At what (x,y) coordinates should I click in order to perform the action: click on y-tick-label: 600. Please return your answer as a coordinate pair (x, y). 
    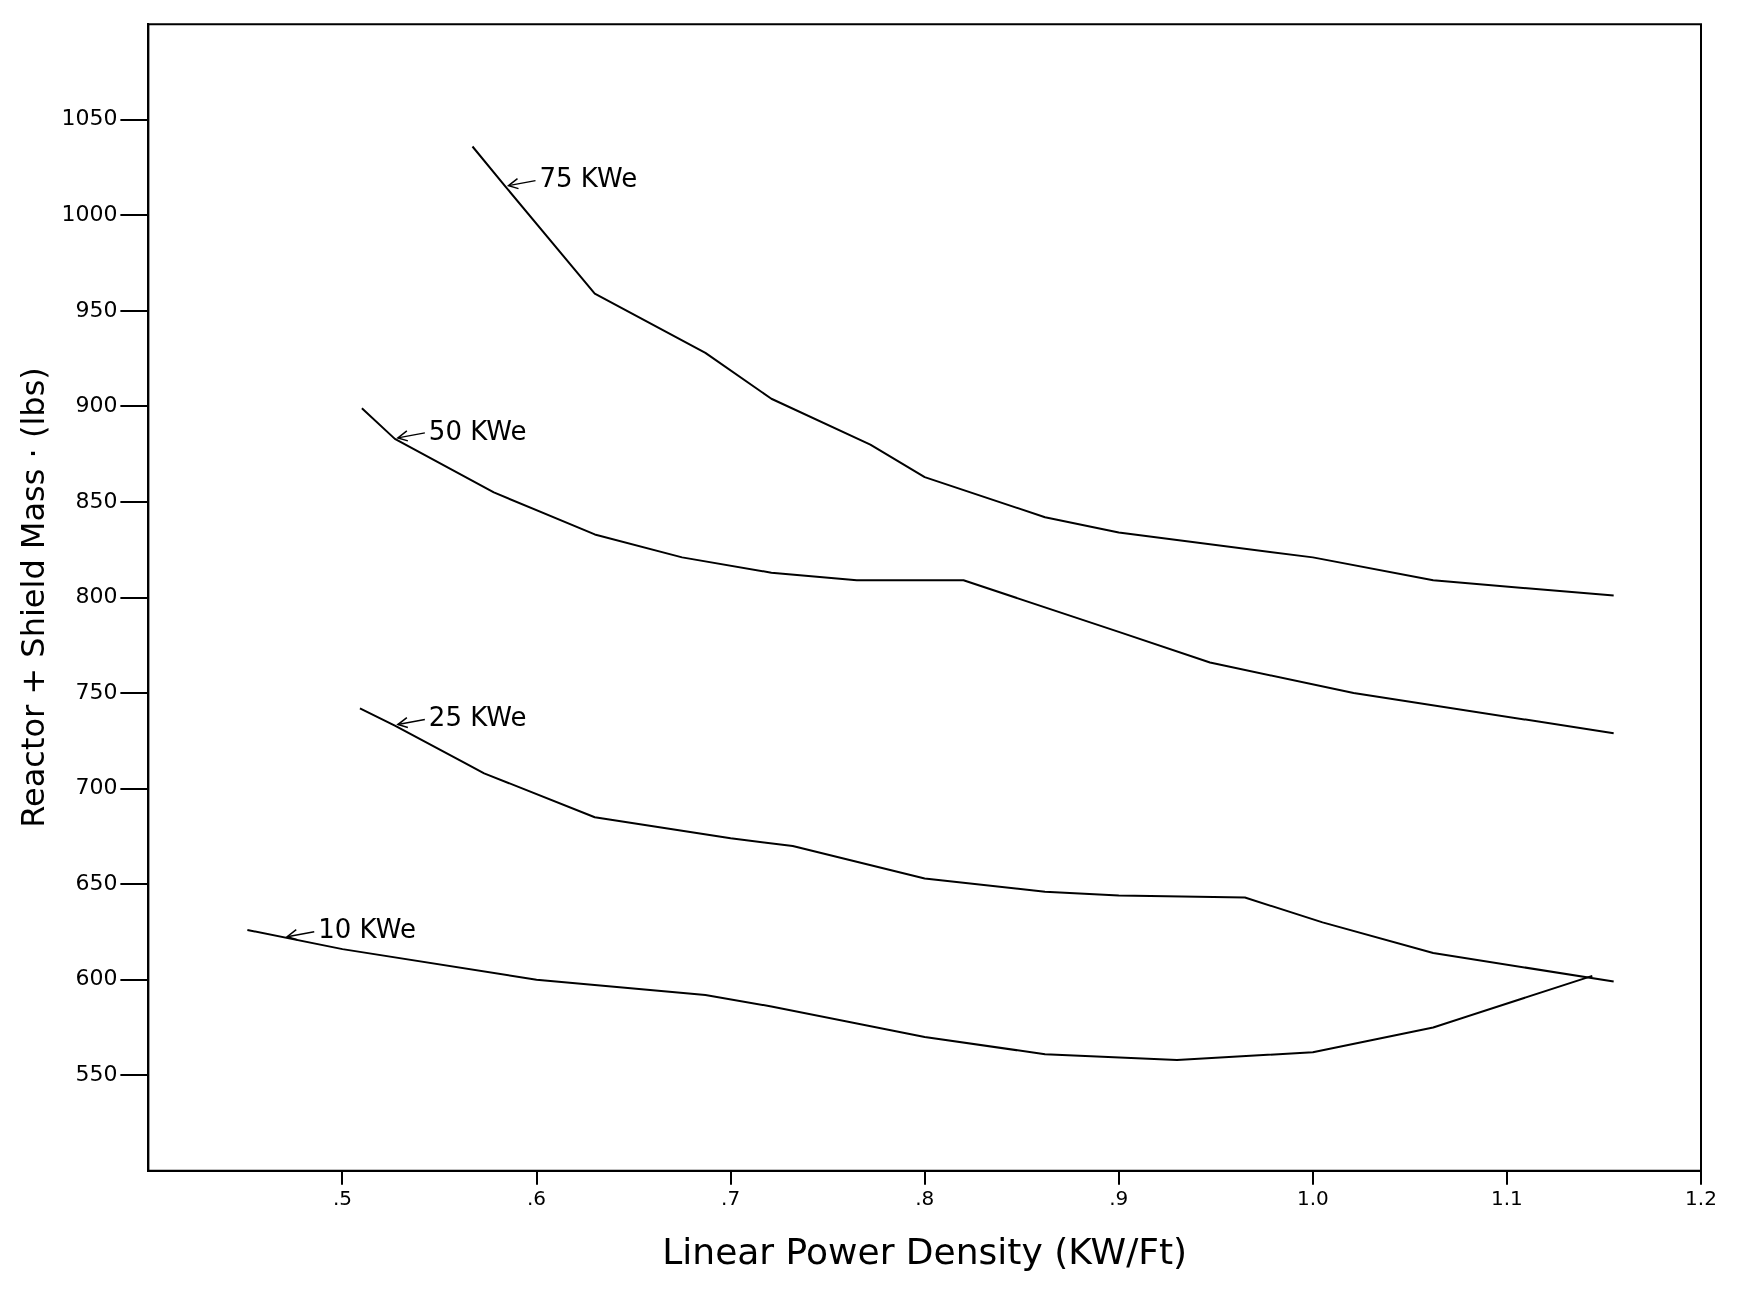
    Looking at the image, I should click on (96, 978).